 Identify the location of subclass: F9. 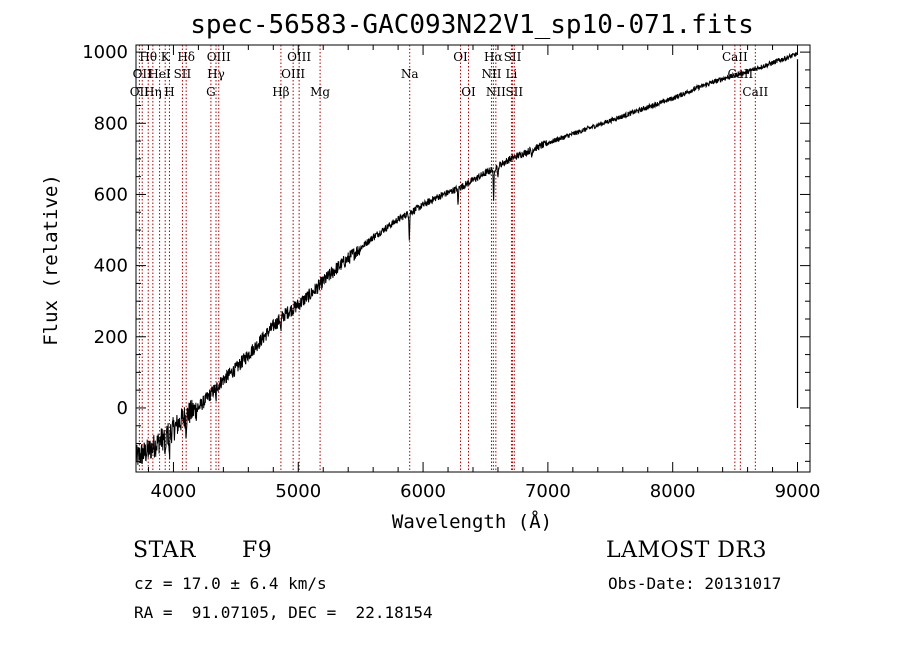
(257, 550).